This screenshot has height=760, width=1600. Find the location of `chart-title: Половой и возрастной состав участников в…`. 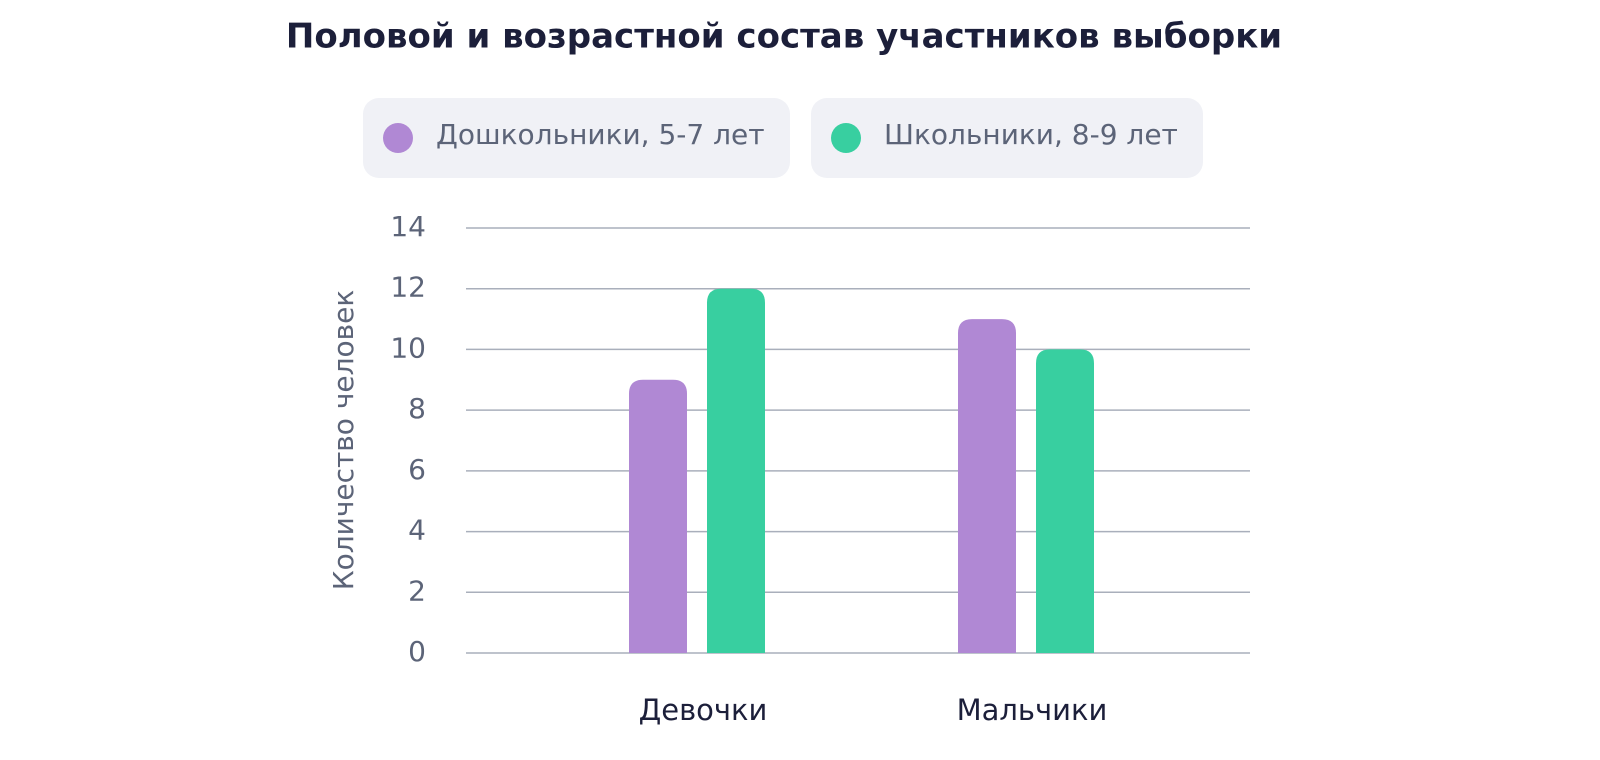

chart-title: Половой и возрастной состав участников в… is located at coordinates (784, 37).